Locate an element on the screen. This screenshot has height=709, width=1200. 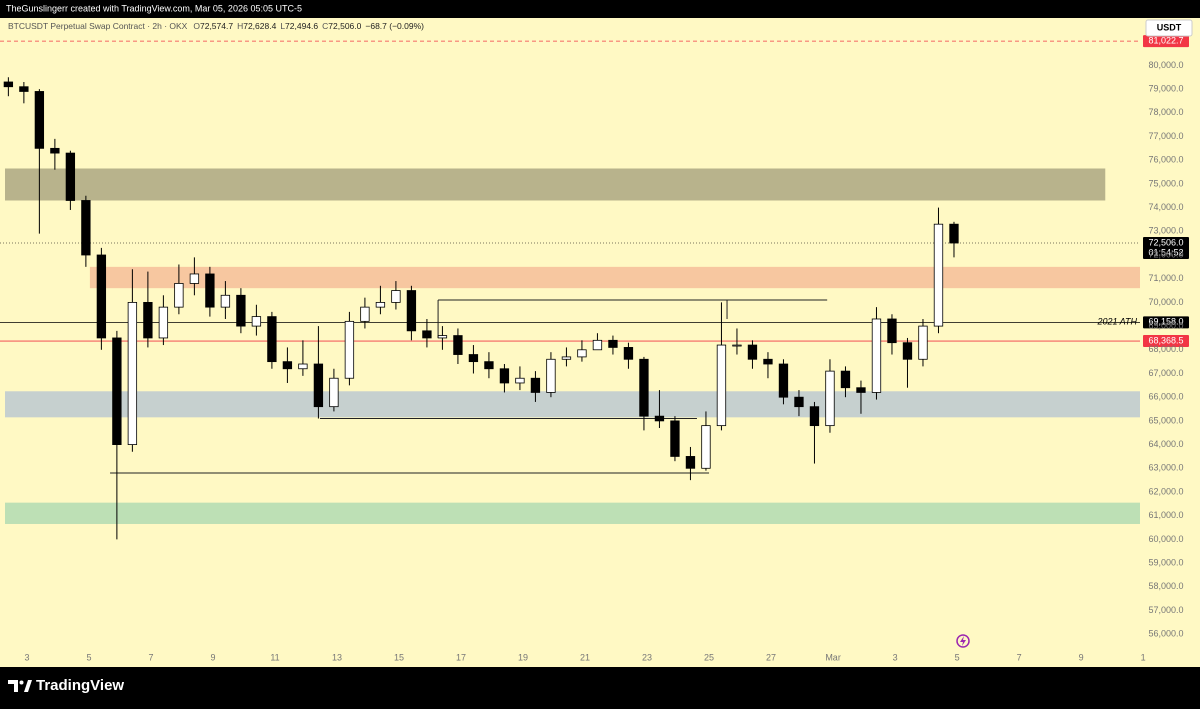
y-tick-label: 71,000.0 is located at coordinates (1165, 278).